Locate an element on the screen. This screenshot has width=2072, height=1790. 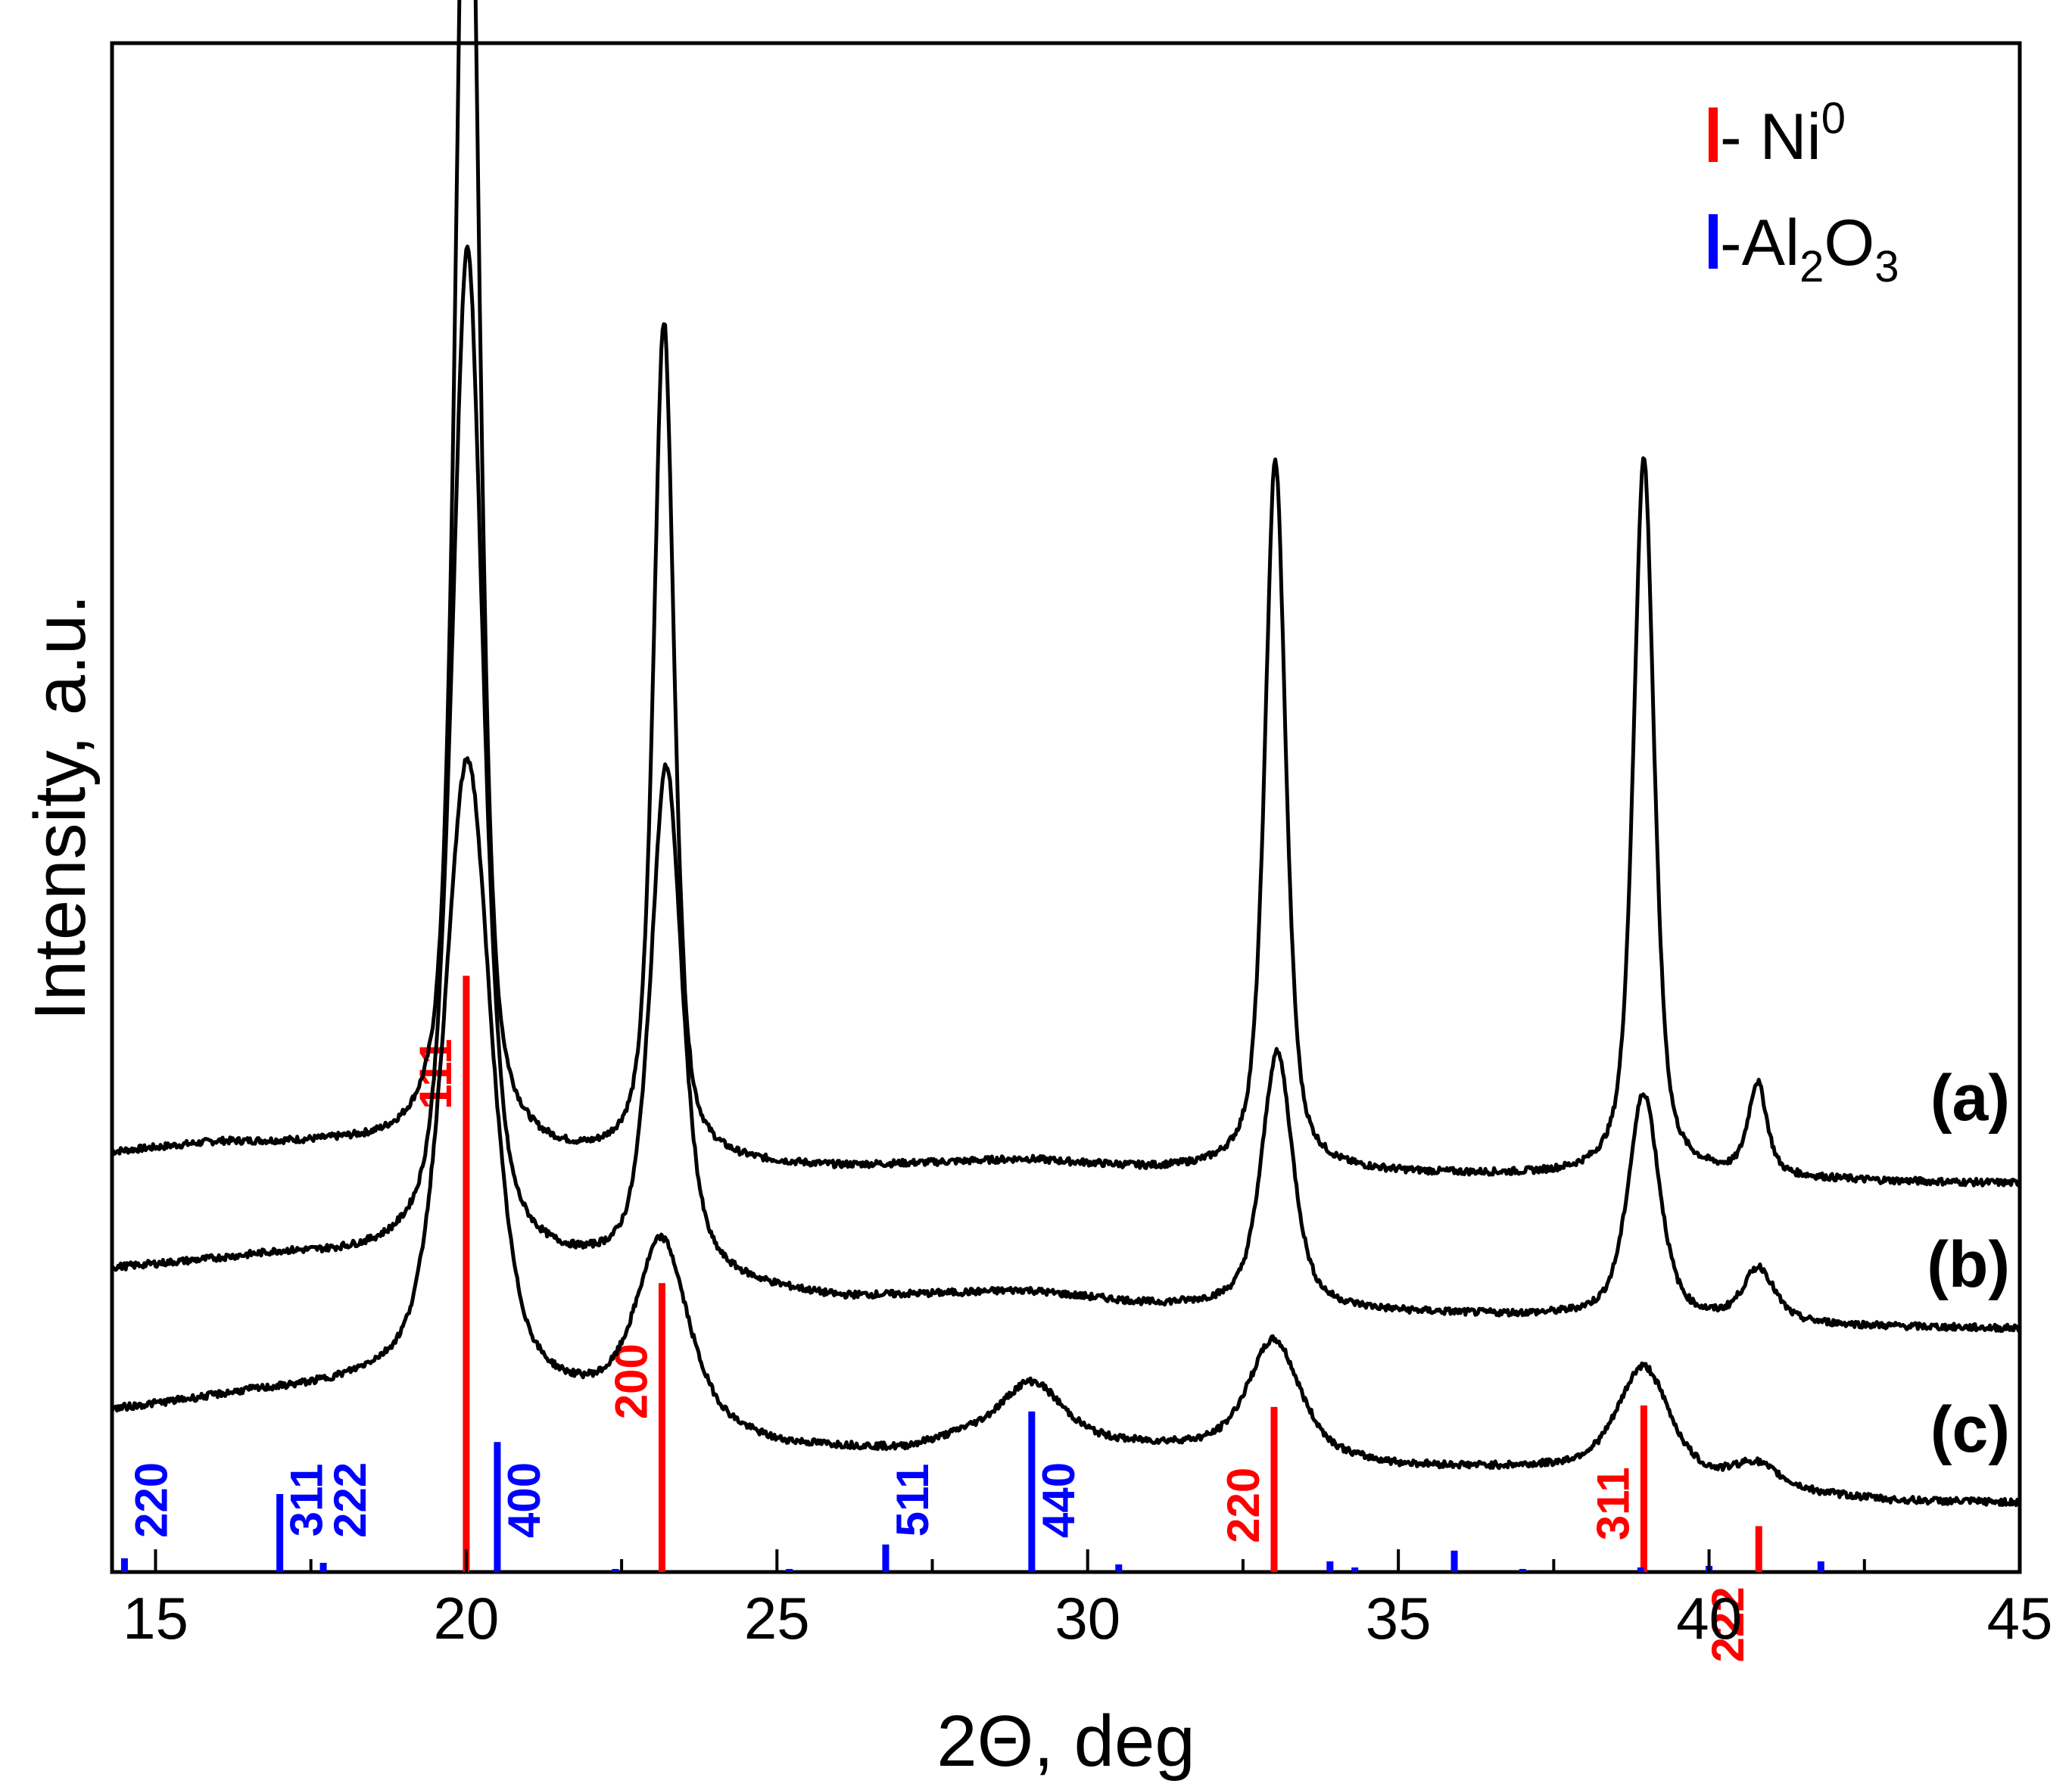
x-tick-label: 45 is located at coordinates (2020, 1618).